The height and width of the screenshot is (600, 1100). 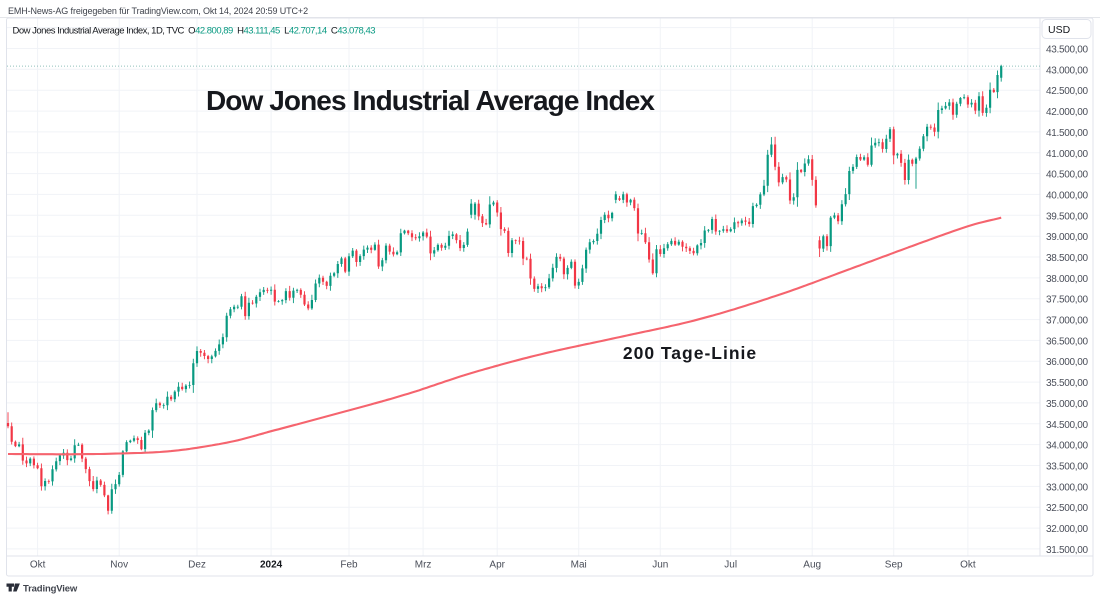 What do you see at coordinates (690, 353) in the screenshot?
I see `svg-text: 200 Tage-Linie` at bounding box center [690, 353].